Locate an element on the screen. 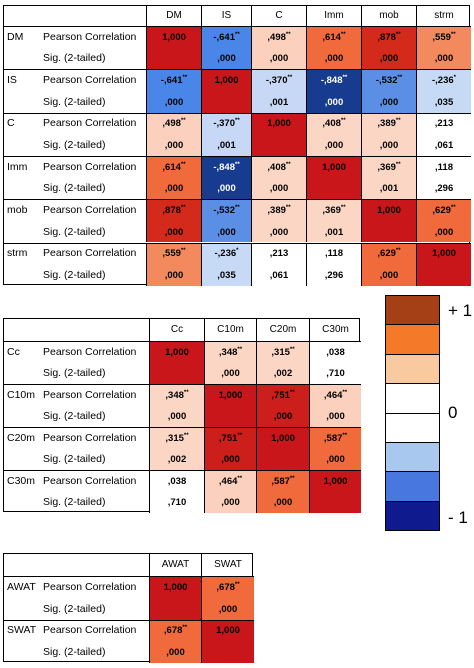 This screenshot has height=668, width=474. correlation-value: -,532** is located at coordinates (226, 210).